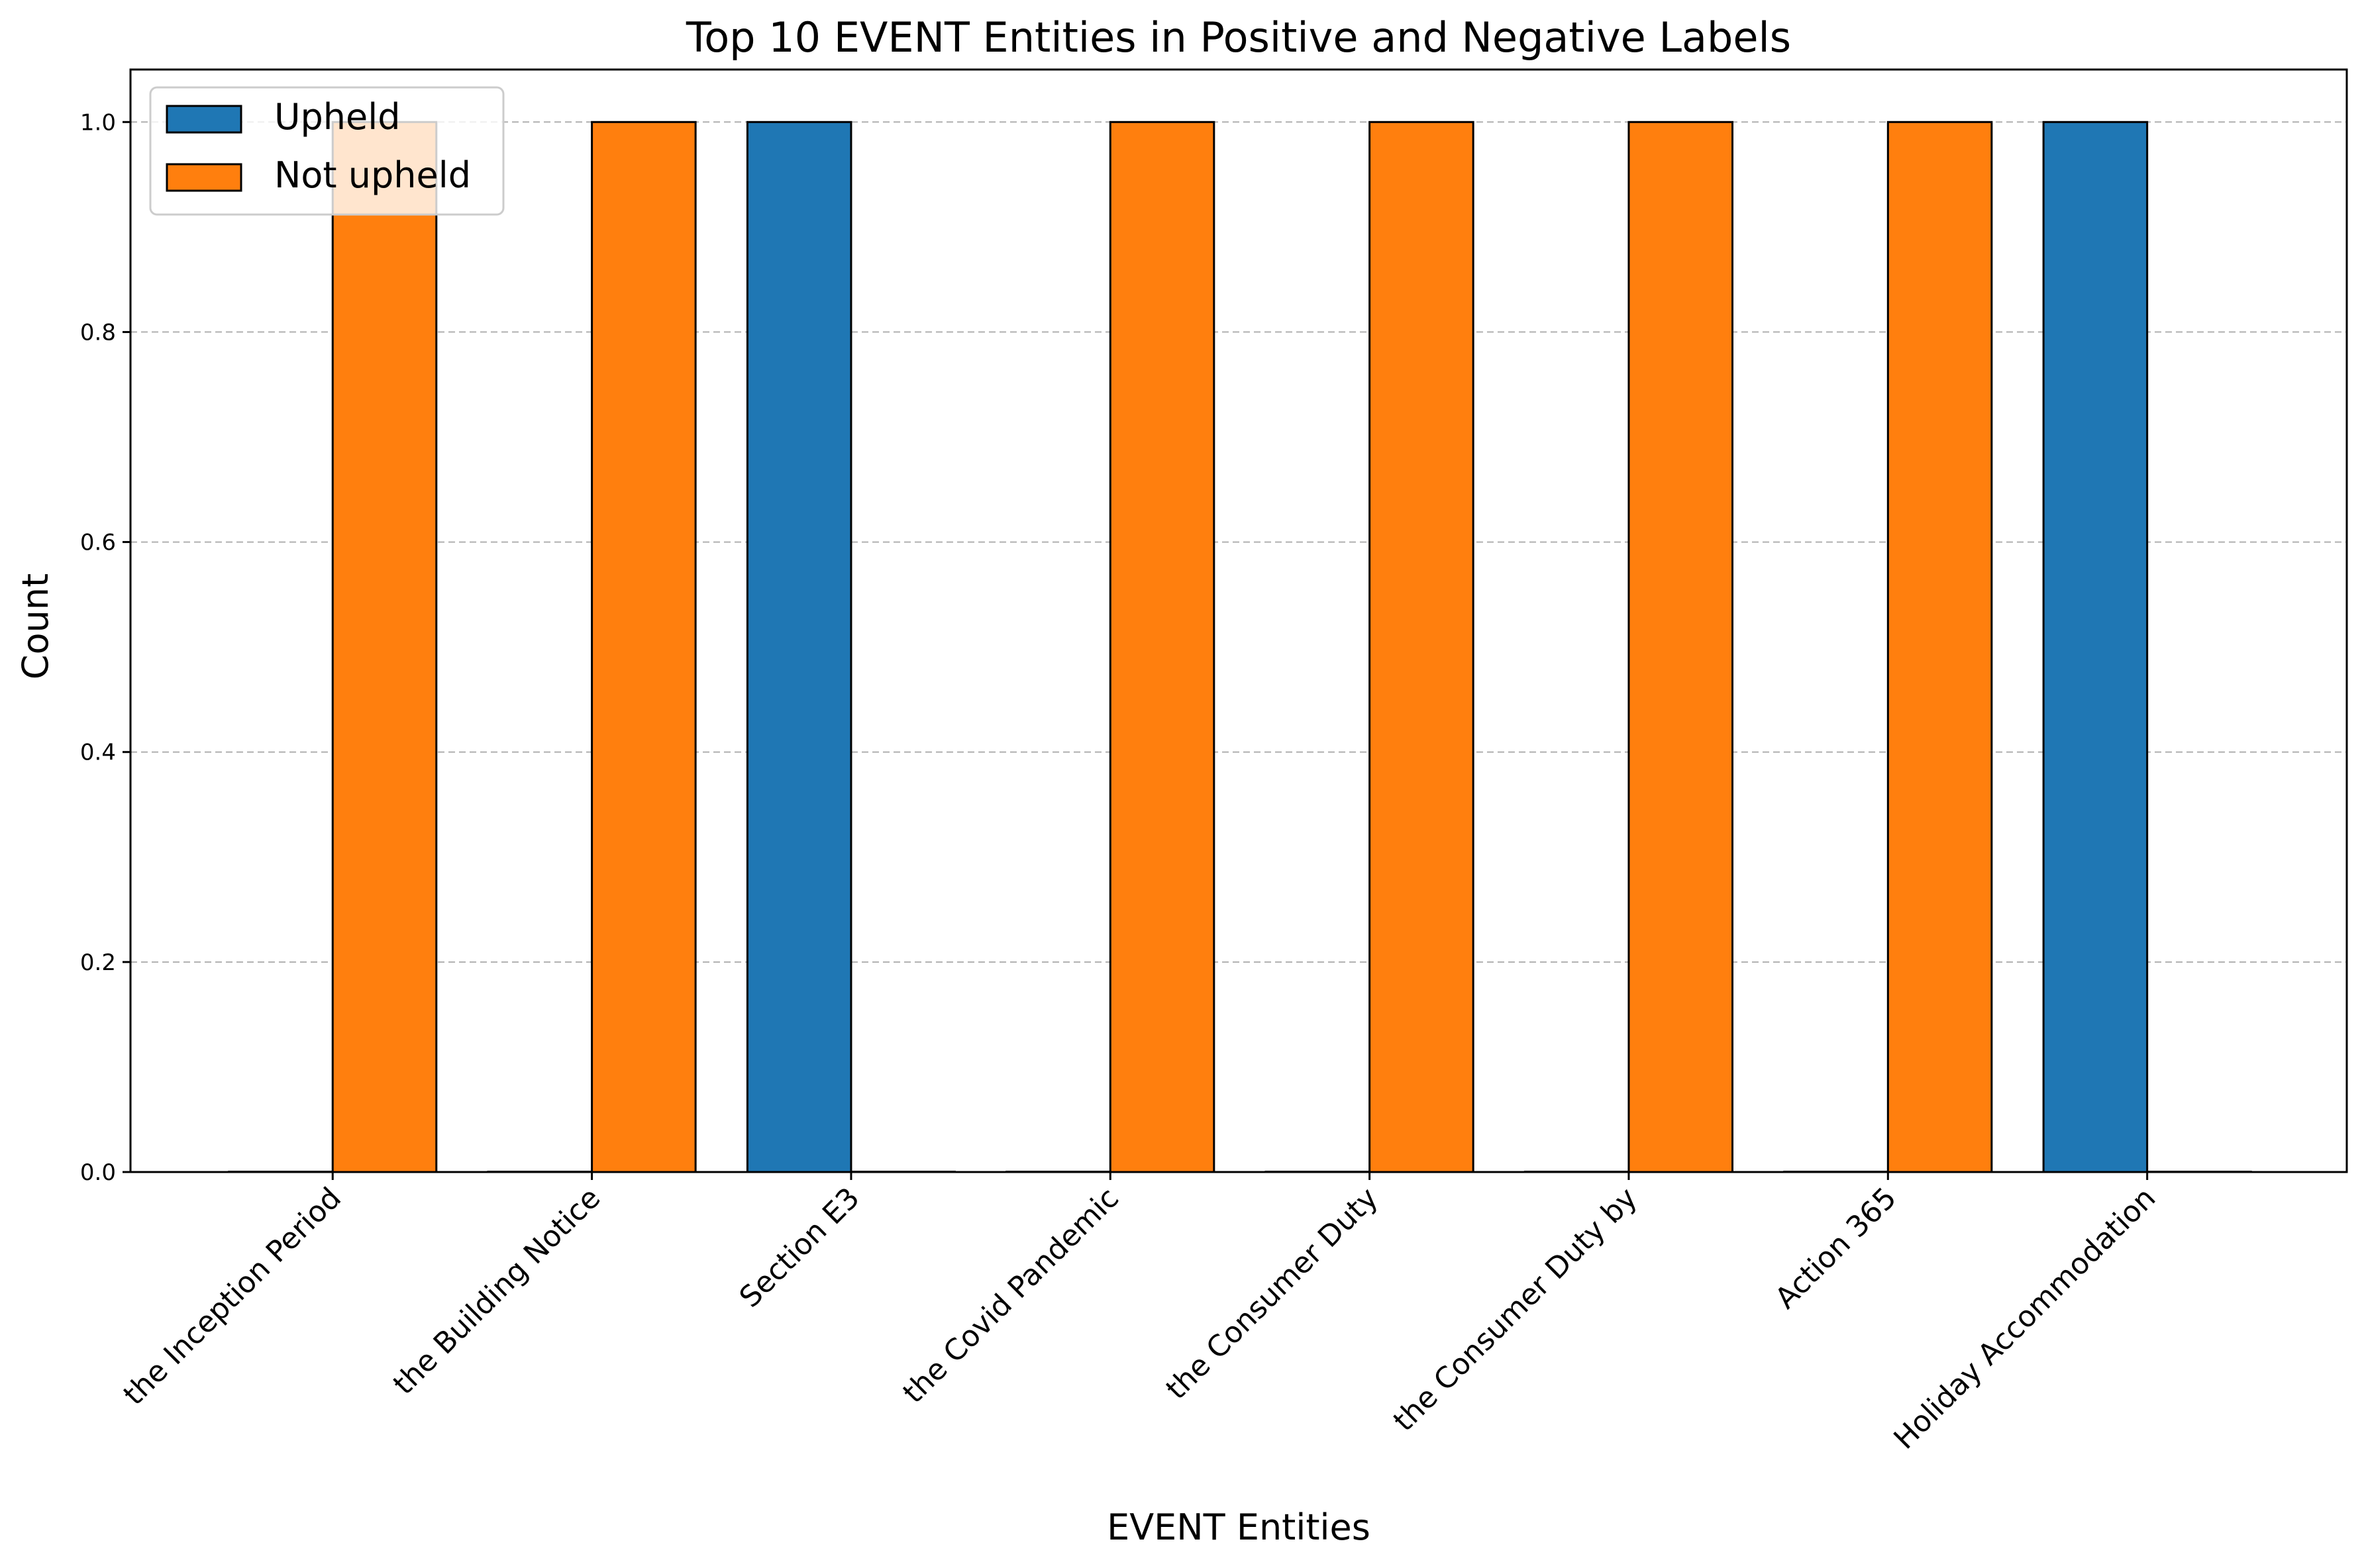 Image resolution: width=2364 pixels, height=1568 pixels. Describe the element at coordinates (2025, 1318) in the screenshot. I see `x-tick-label: Holiday Accommodation` at that location.